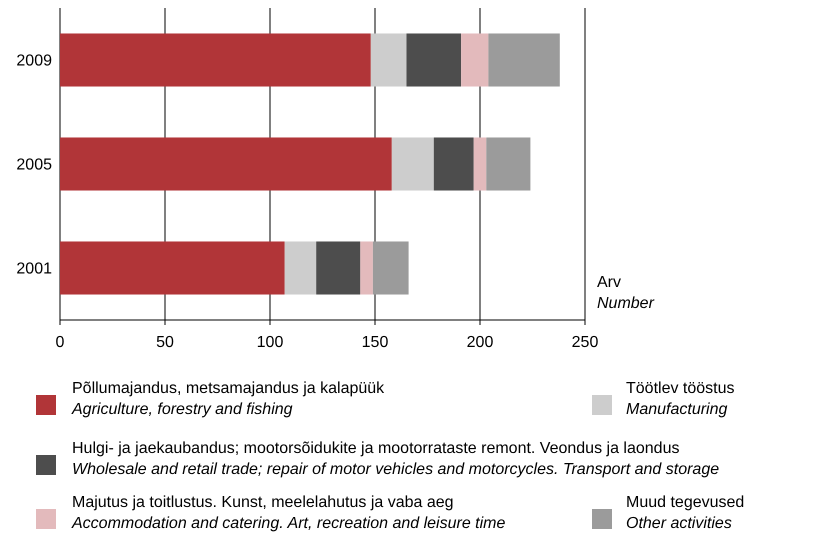  Describe the element at coordinates (680, 399) in the screenshot. I see `legend-label: Töötlev tööstus Manufacturing` at that location.